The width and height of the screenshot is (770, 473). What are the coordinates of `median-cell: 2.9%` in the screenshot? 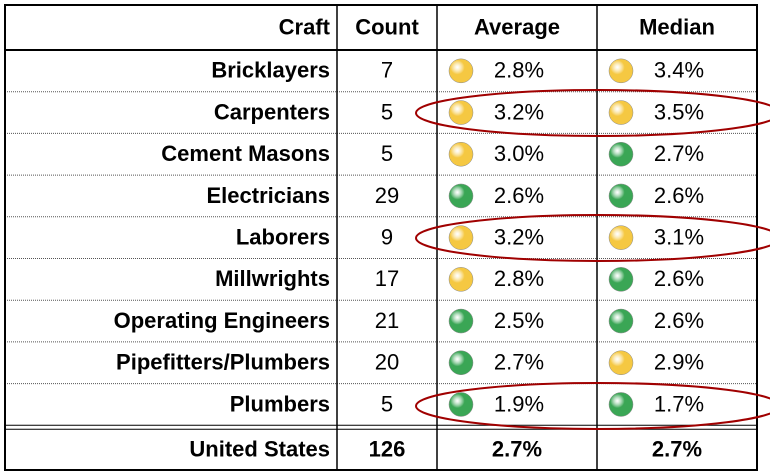 It's located at (679, 362).